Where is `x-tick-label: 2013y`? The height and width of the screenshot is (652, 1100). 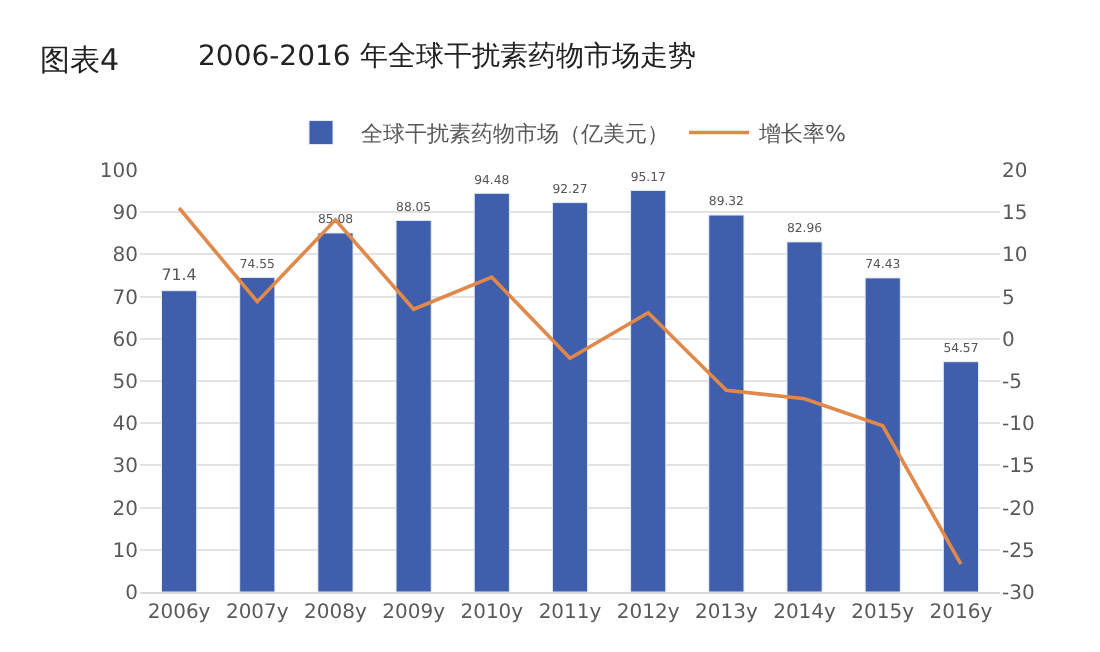
x-tick-label: 2013y is located at coordinates (726, 613).